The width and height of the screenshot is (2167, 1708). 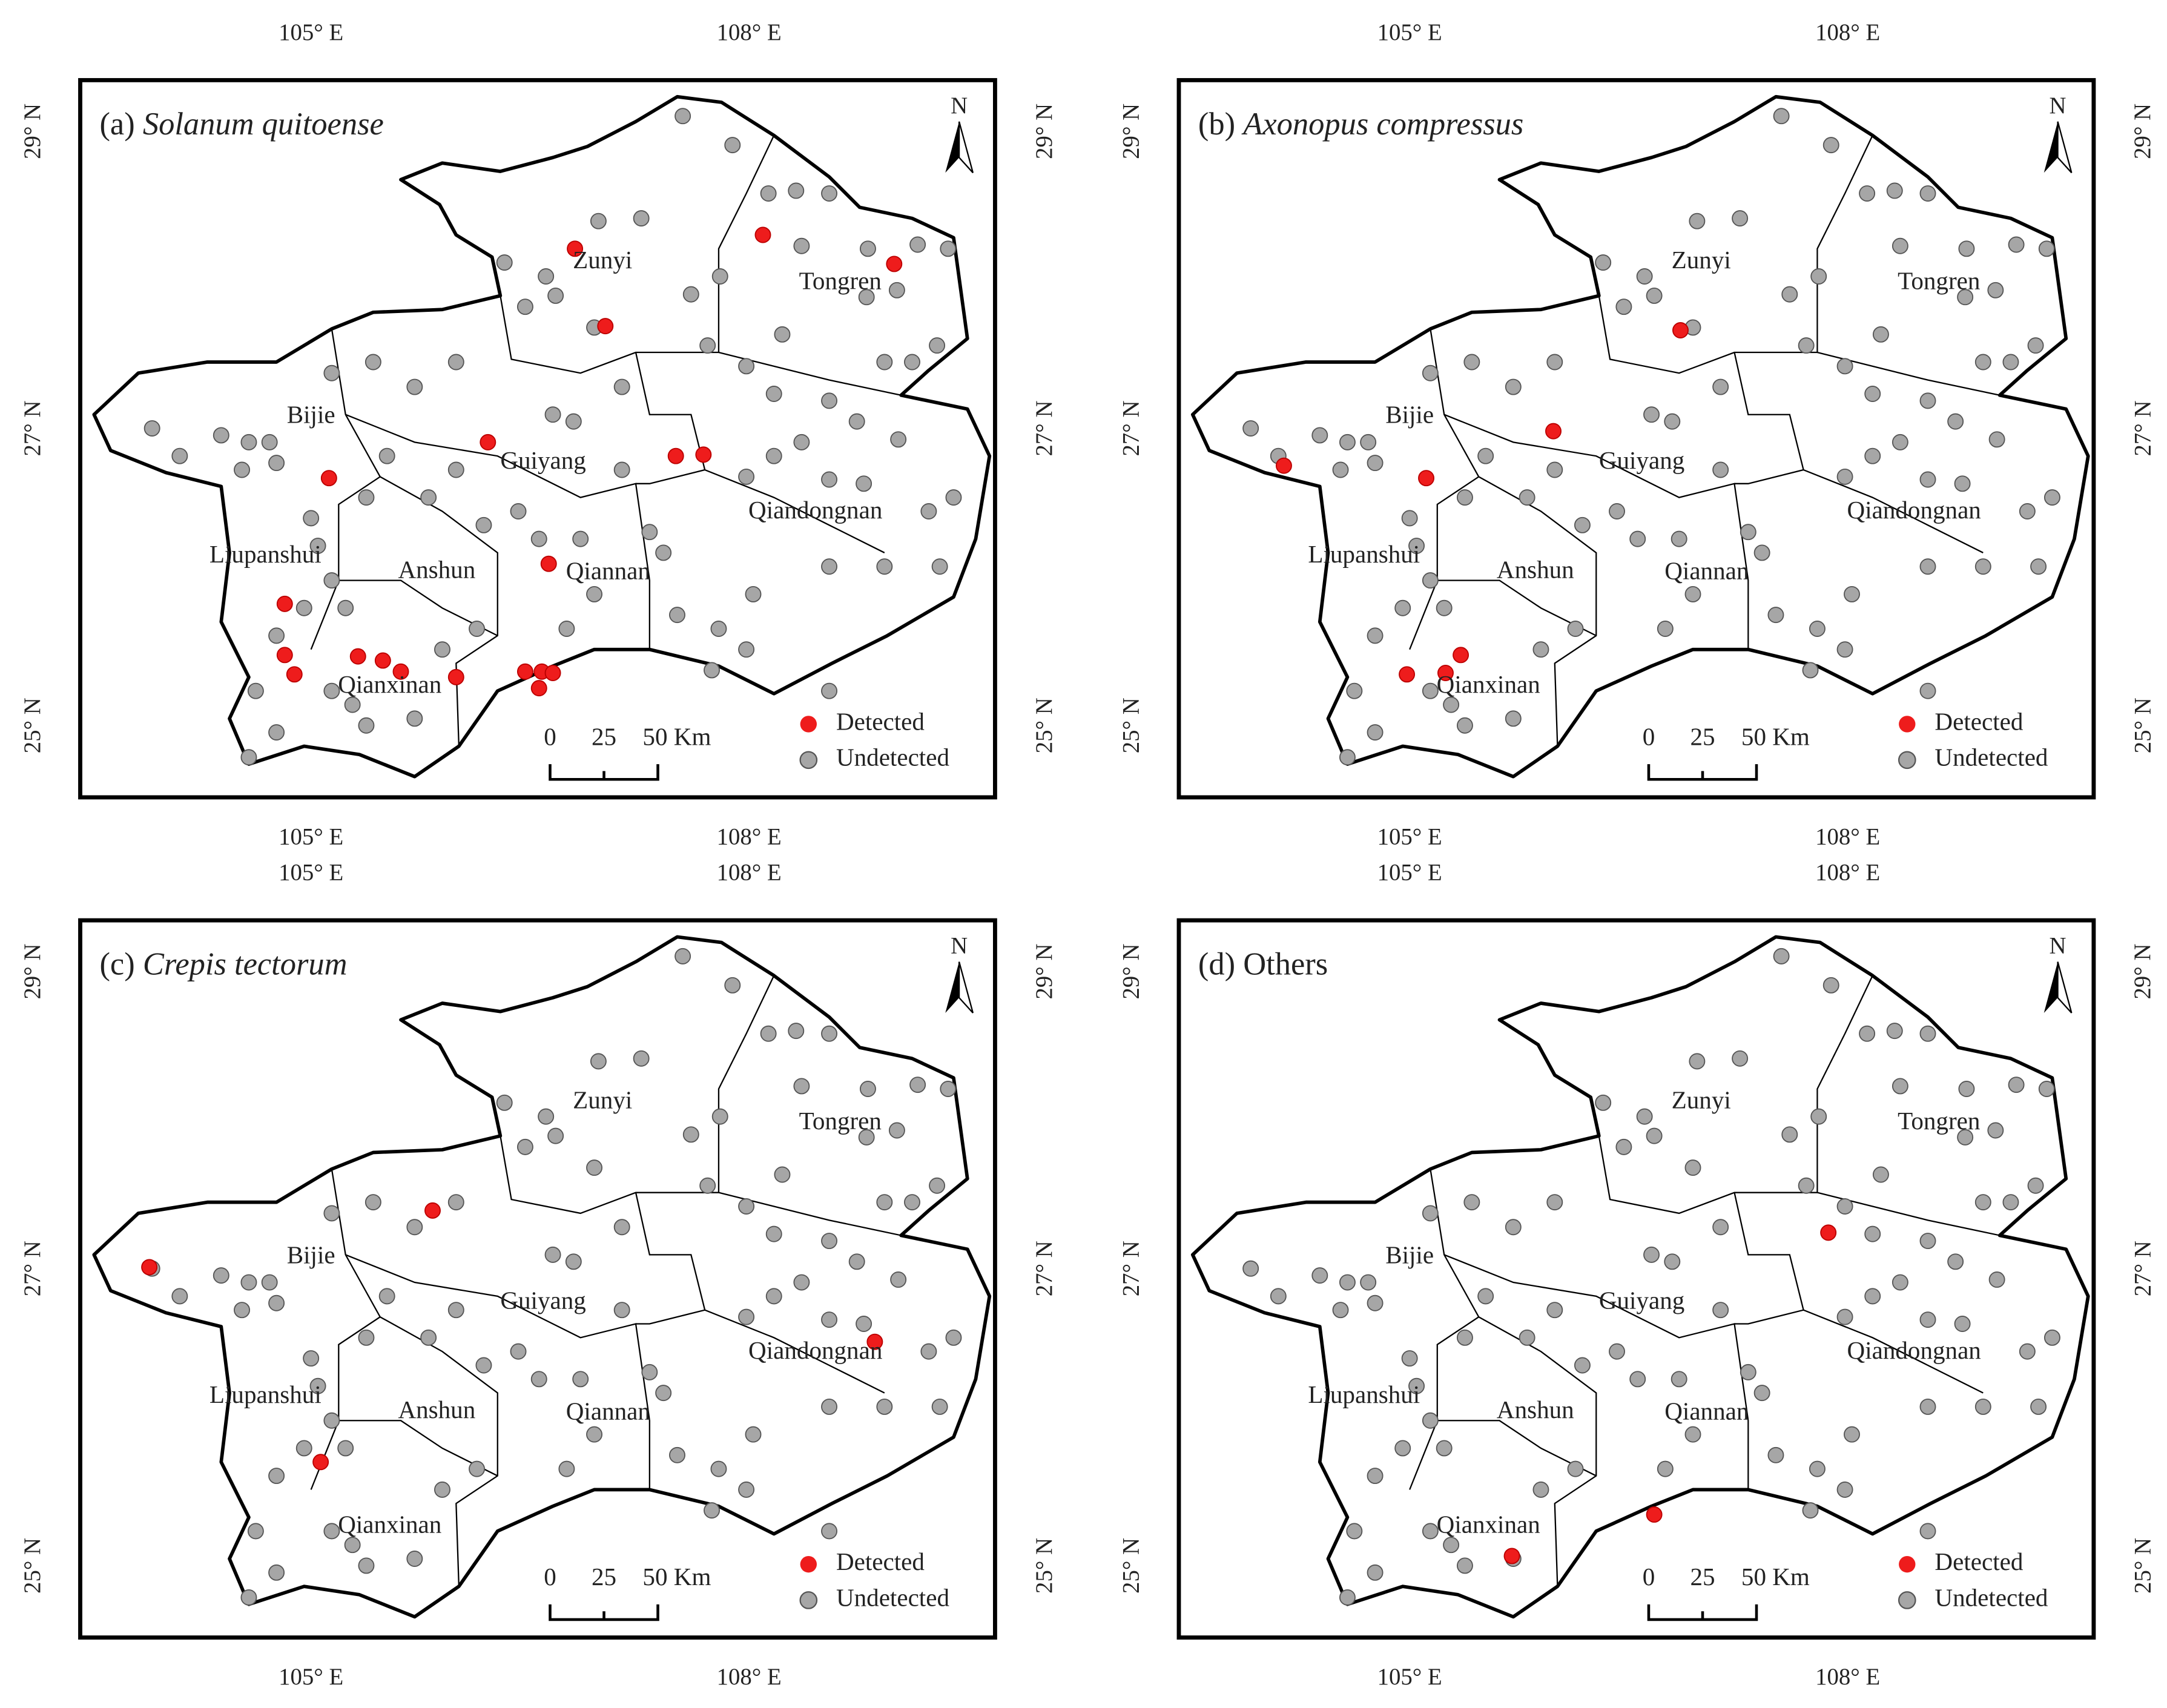 What do you see at coordinates (311, 873) in the screenshot?
I see `lon-label: 105° E` at bounding box center [311, 873].